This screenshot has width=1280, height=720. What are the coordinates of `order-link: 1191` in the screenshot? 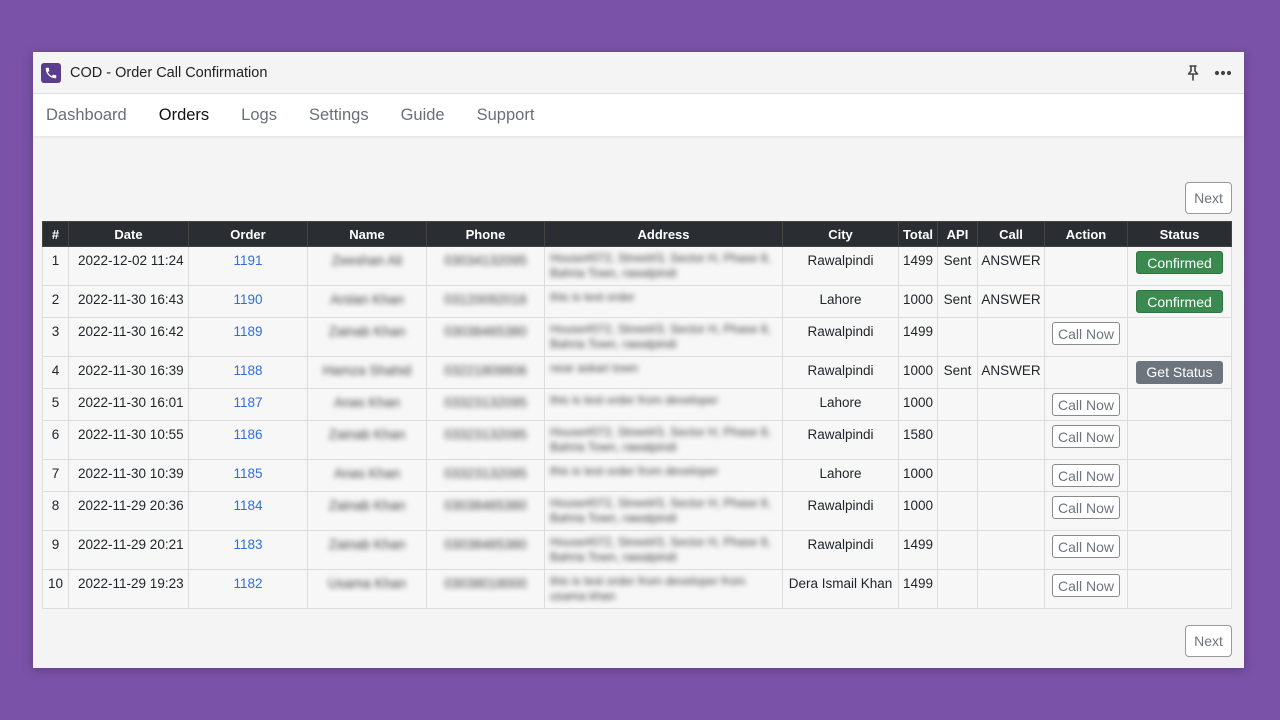 It's located at (248, 260).